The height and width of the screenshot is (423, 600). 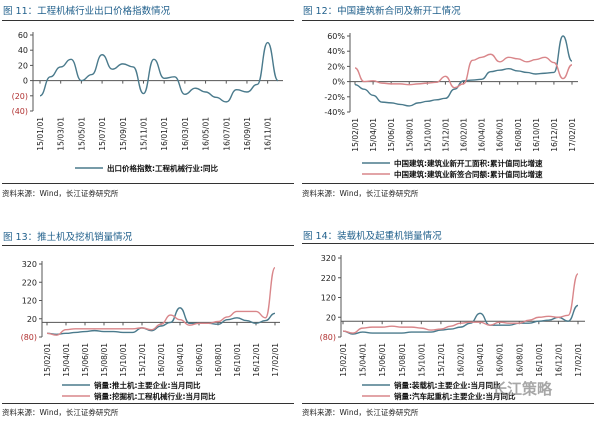 I want to click on chart-title: 图 14：装载机及起重机销量情况, so click(x=372, y=236).